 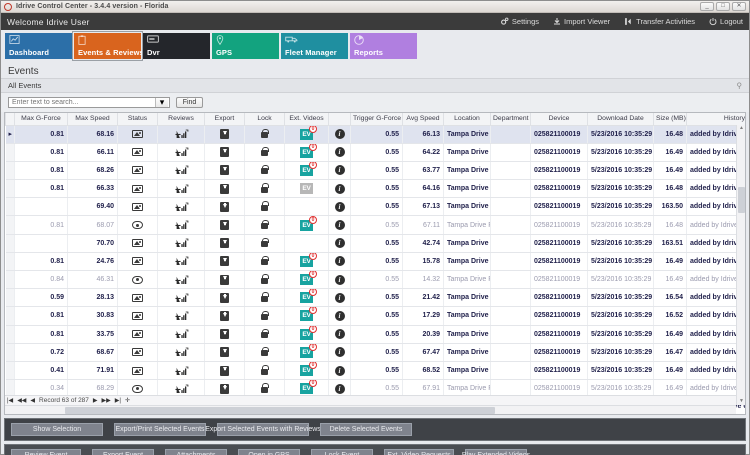 What do you see at coordinates (306, 189) in the screenshot?
I see `ext-video-badge: EV` at bounding box center [306, 189].